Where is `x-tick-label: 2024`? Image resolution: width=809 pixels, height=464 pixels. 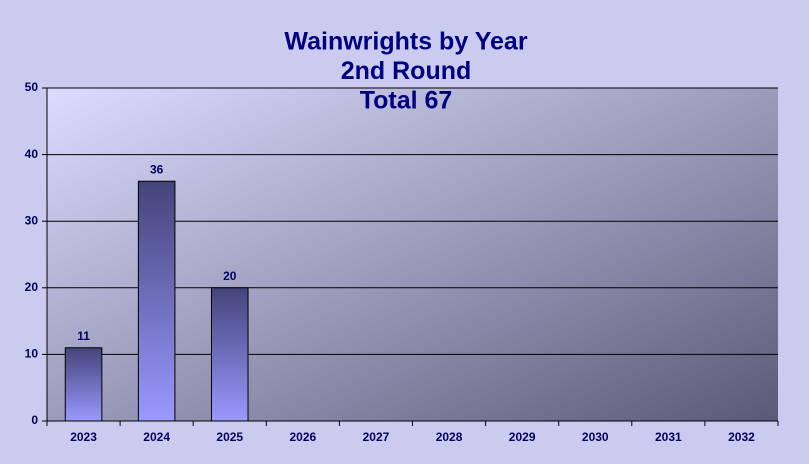 x-tick-label: 2024 is located at coordinates (156, 437).